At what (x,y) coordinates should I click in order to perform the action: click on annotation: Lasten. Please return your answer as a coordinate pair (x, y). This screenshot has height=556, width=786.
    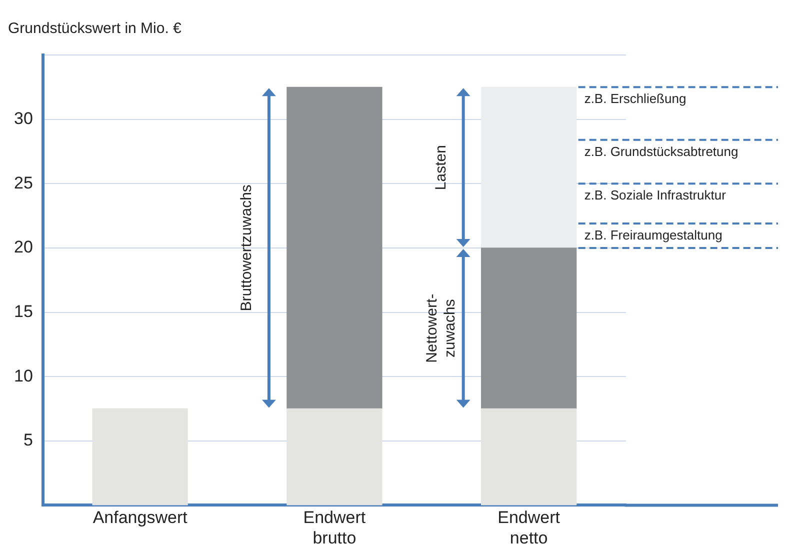
    Looking at the image, I should click on (441, 167).